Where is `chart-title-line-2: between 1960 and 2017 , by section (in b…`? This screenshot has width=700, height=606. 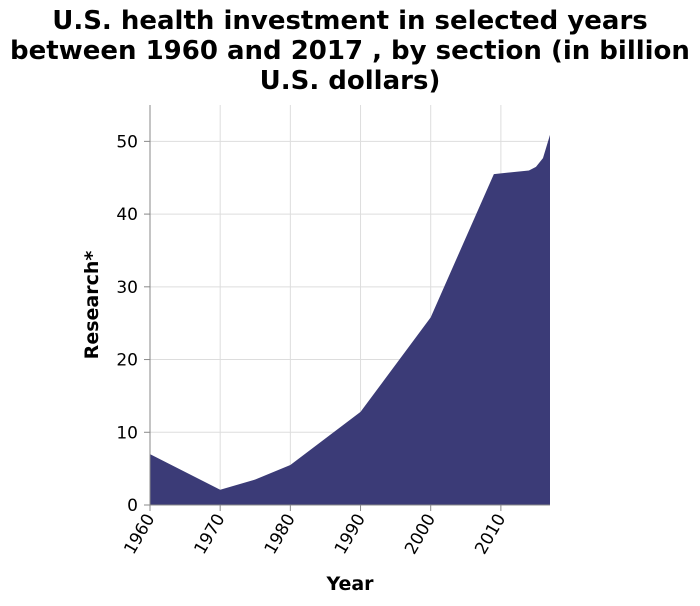 chart-title-line-2: between 1960 and 2017 , by section (in b… is located at coordinates (350, 51).